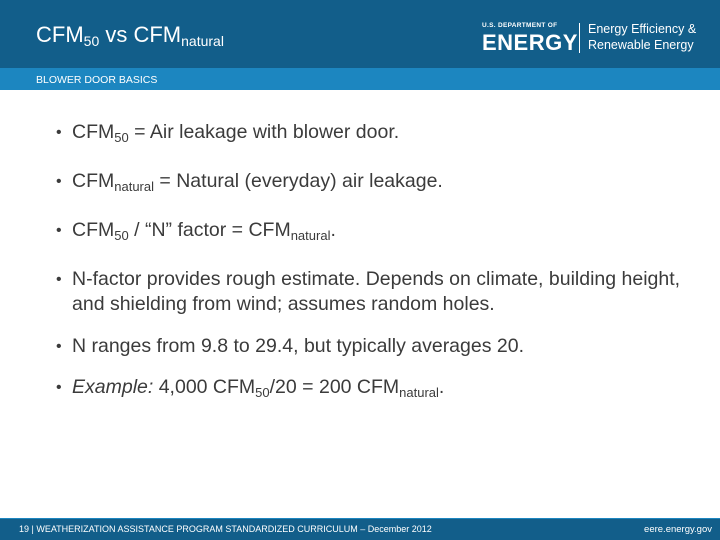  Describe the element at coordinates (360, 518) in the screenshot. I see `footer-rule` at that location.